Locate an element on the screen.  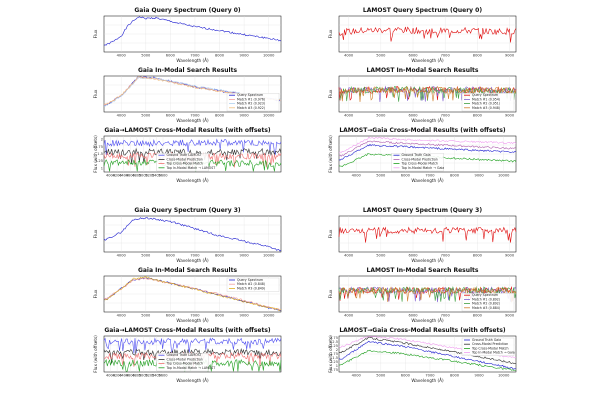
y-tick-label: 2 is located at coordinates (102, 140).